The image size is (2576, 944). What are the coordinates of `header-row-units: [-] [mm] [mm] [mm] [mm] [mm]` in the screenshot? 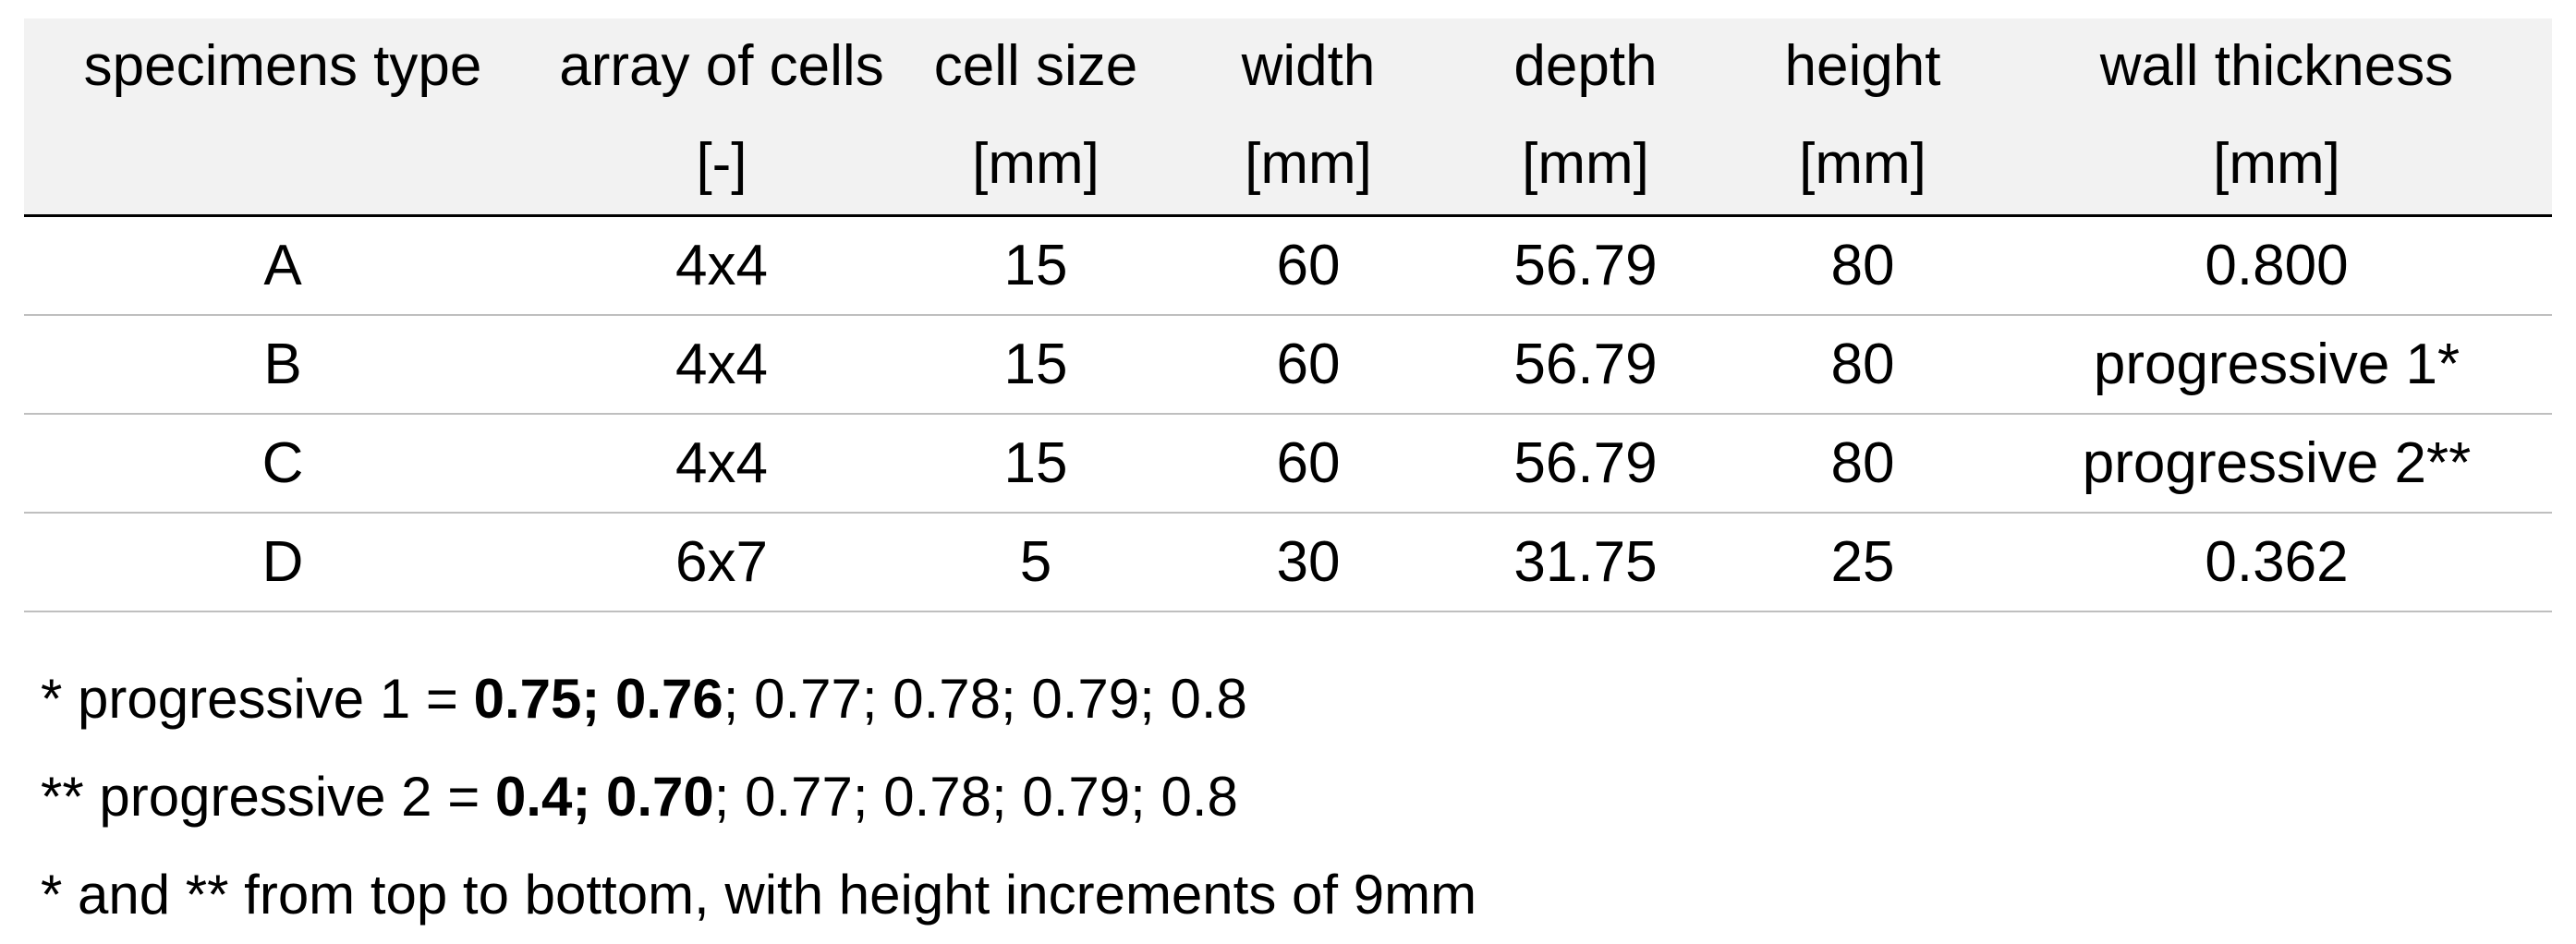 It's located at (1288, 166).